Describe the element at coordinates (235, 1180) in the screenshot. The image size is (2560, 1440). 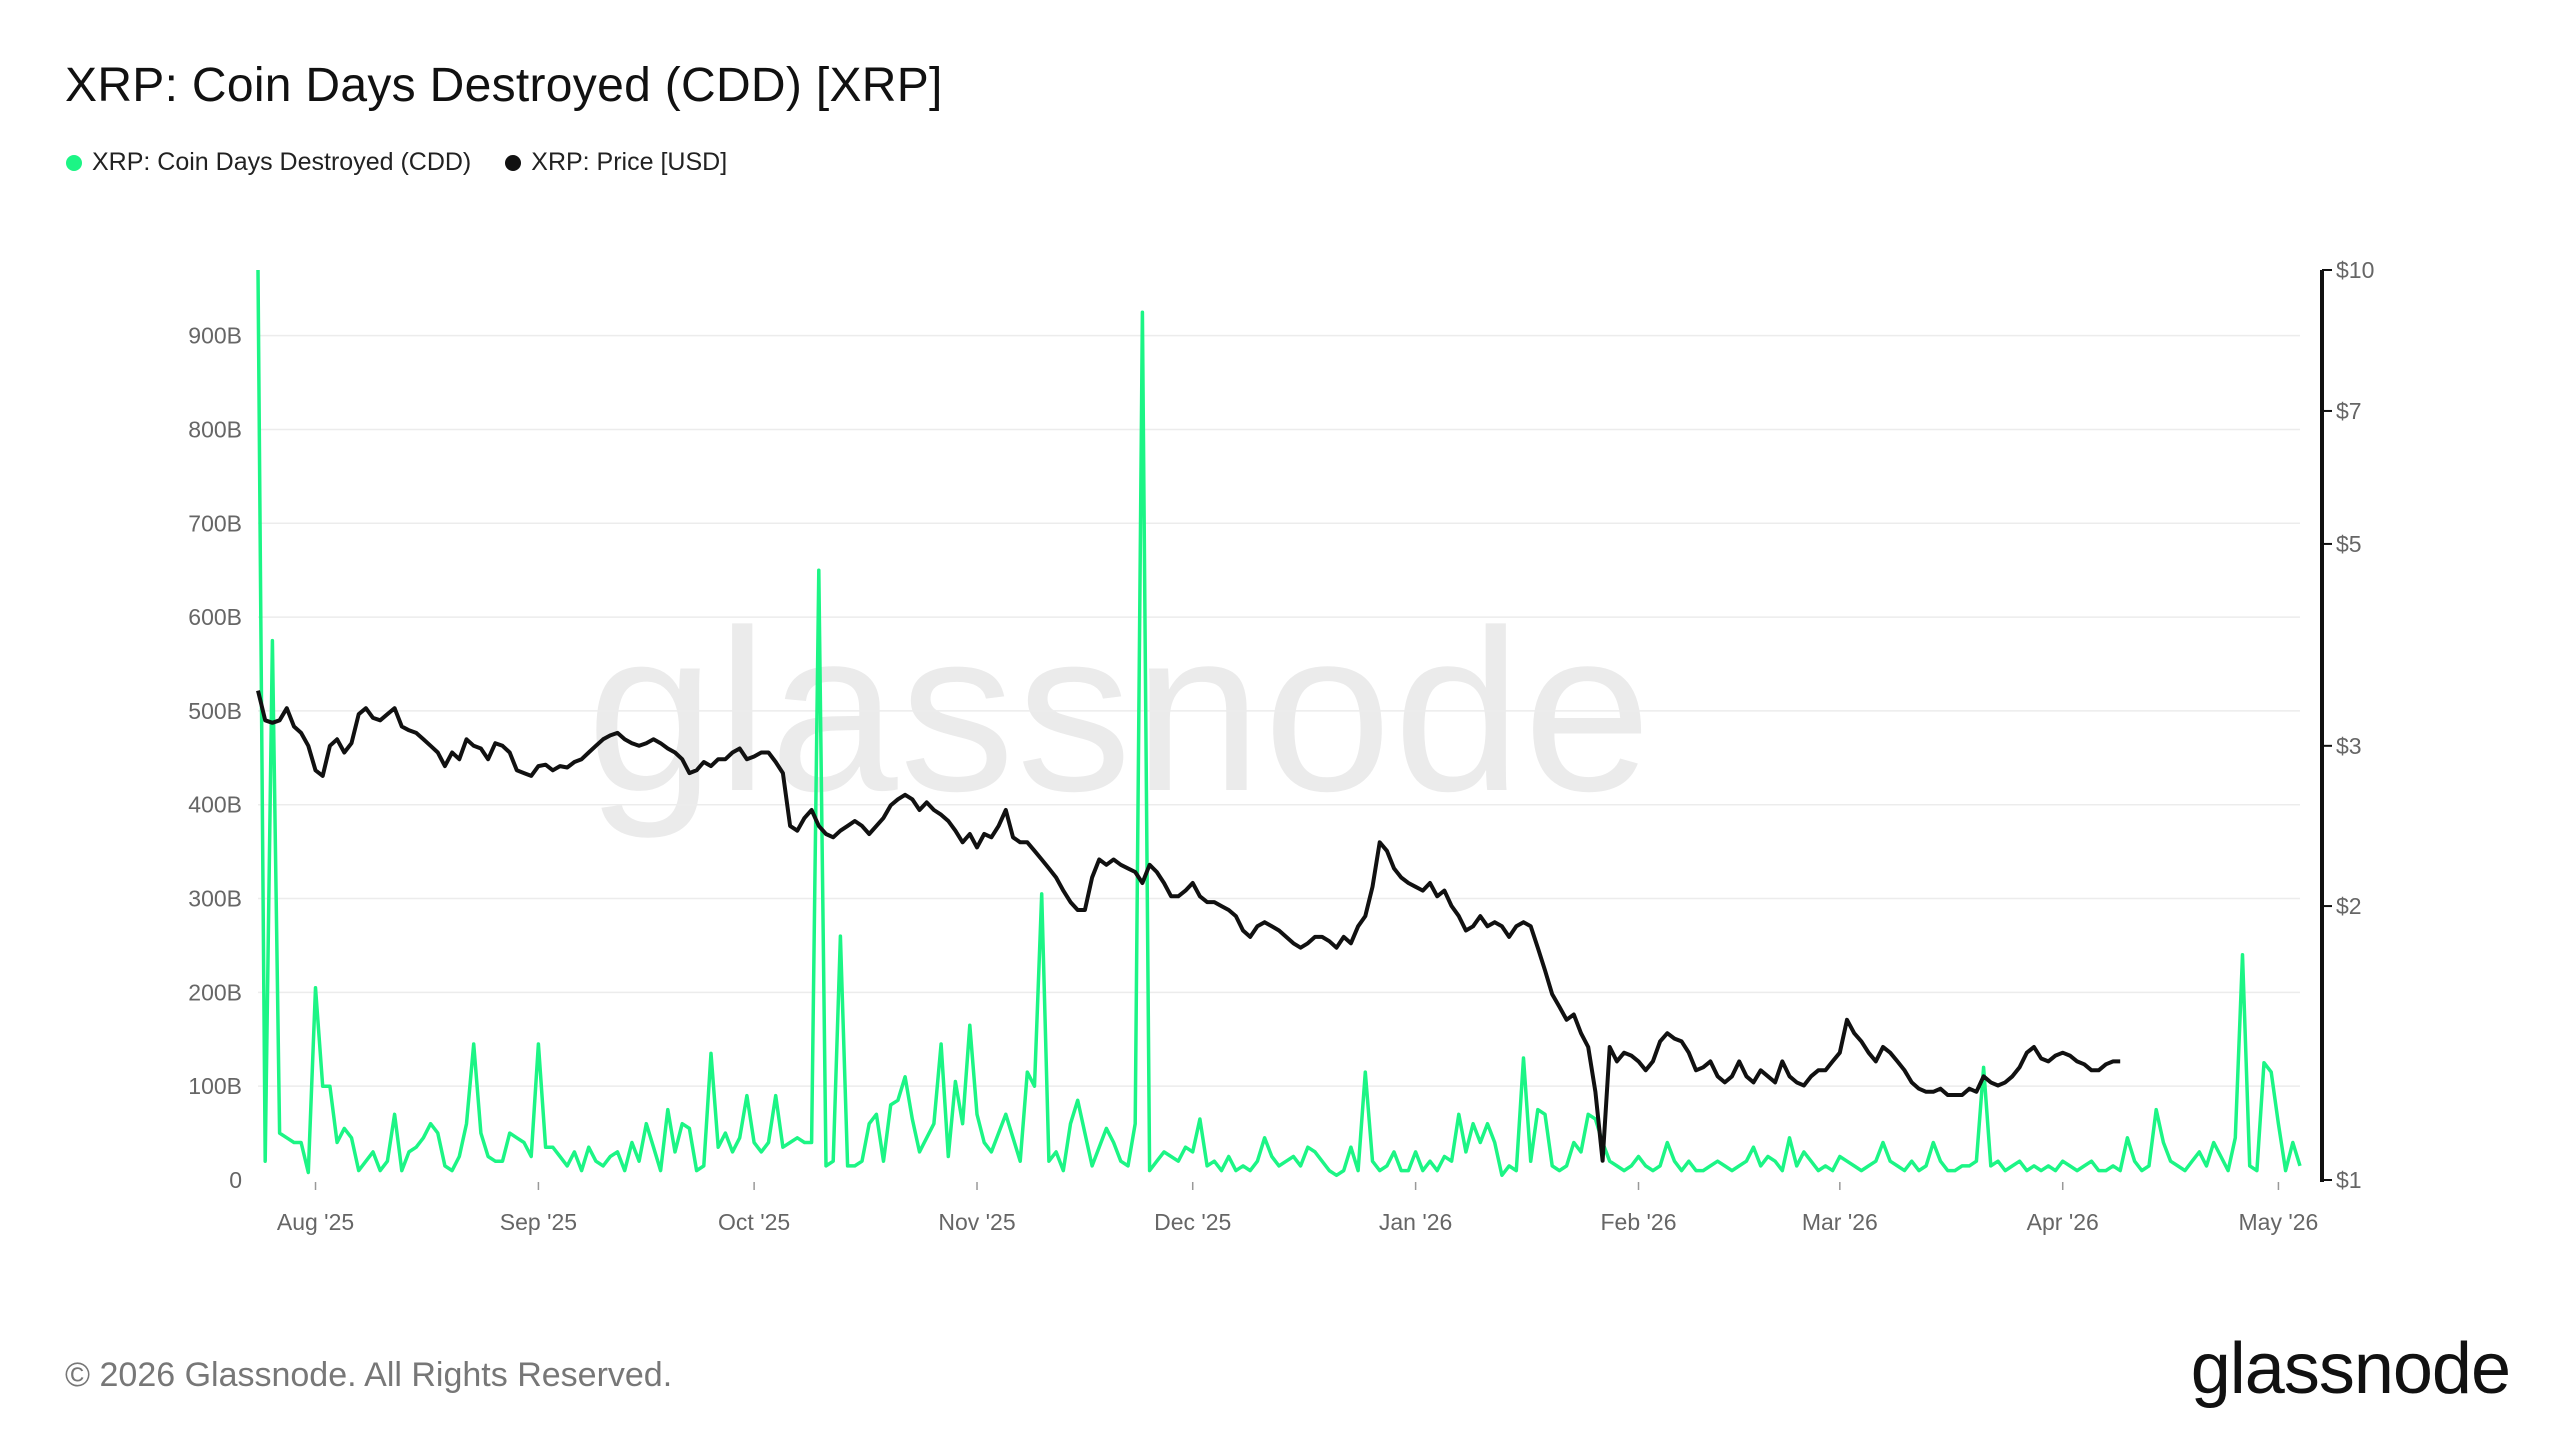
I see `y-tick-label: 0` at that location.